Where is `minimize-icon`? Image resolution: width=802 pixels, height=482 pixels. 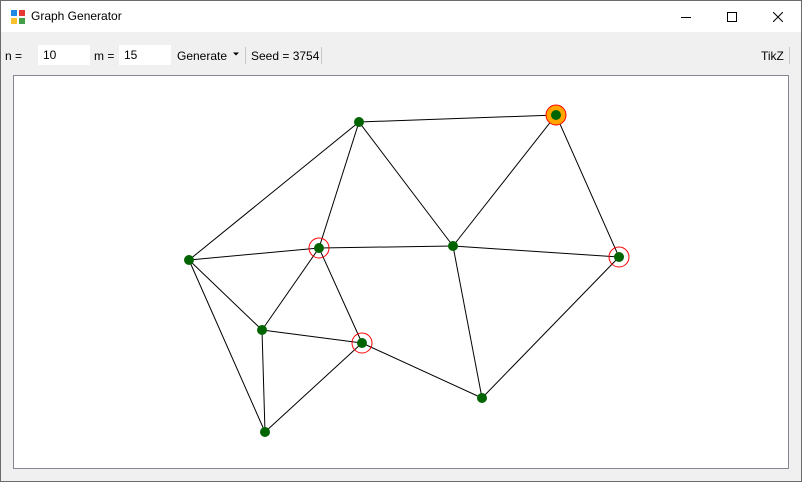
minimize-icon is located at coordinates (686, 17).